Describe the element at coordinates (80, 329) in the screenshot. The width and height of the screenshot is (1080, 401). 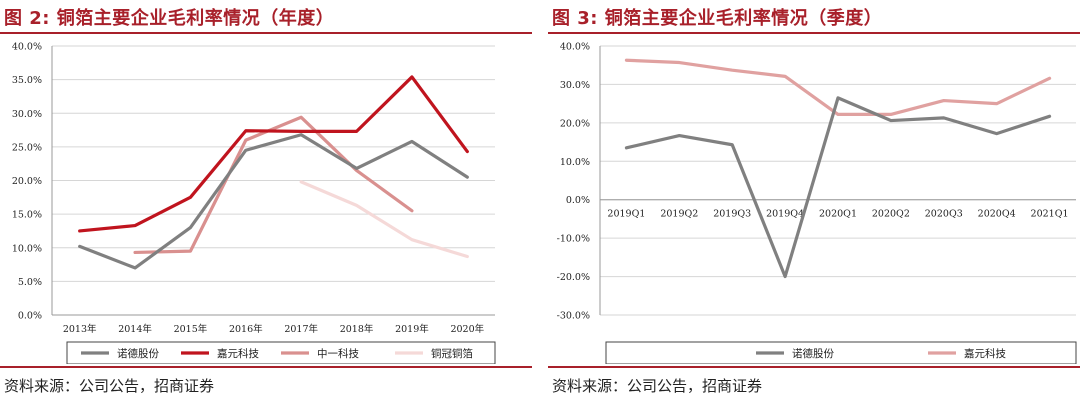
I see `x-tick-label: 2013年` at that location.